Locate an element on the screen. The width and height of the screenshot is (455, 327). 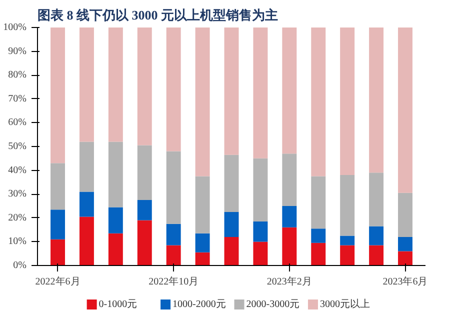
y-tick-label: 10% is located at coordinates (17, 242).